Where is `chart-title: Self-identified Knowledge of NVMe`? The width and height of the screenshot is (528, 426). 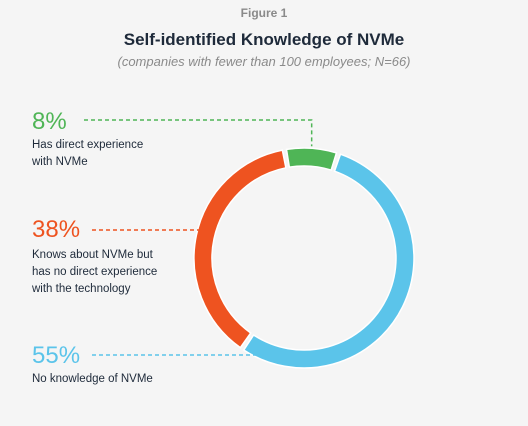
chart-title: Self-identified Knowledge of NVMe is located at coordinates (264, 39).